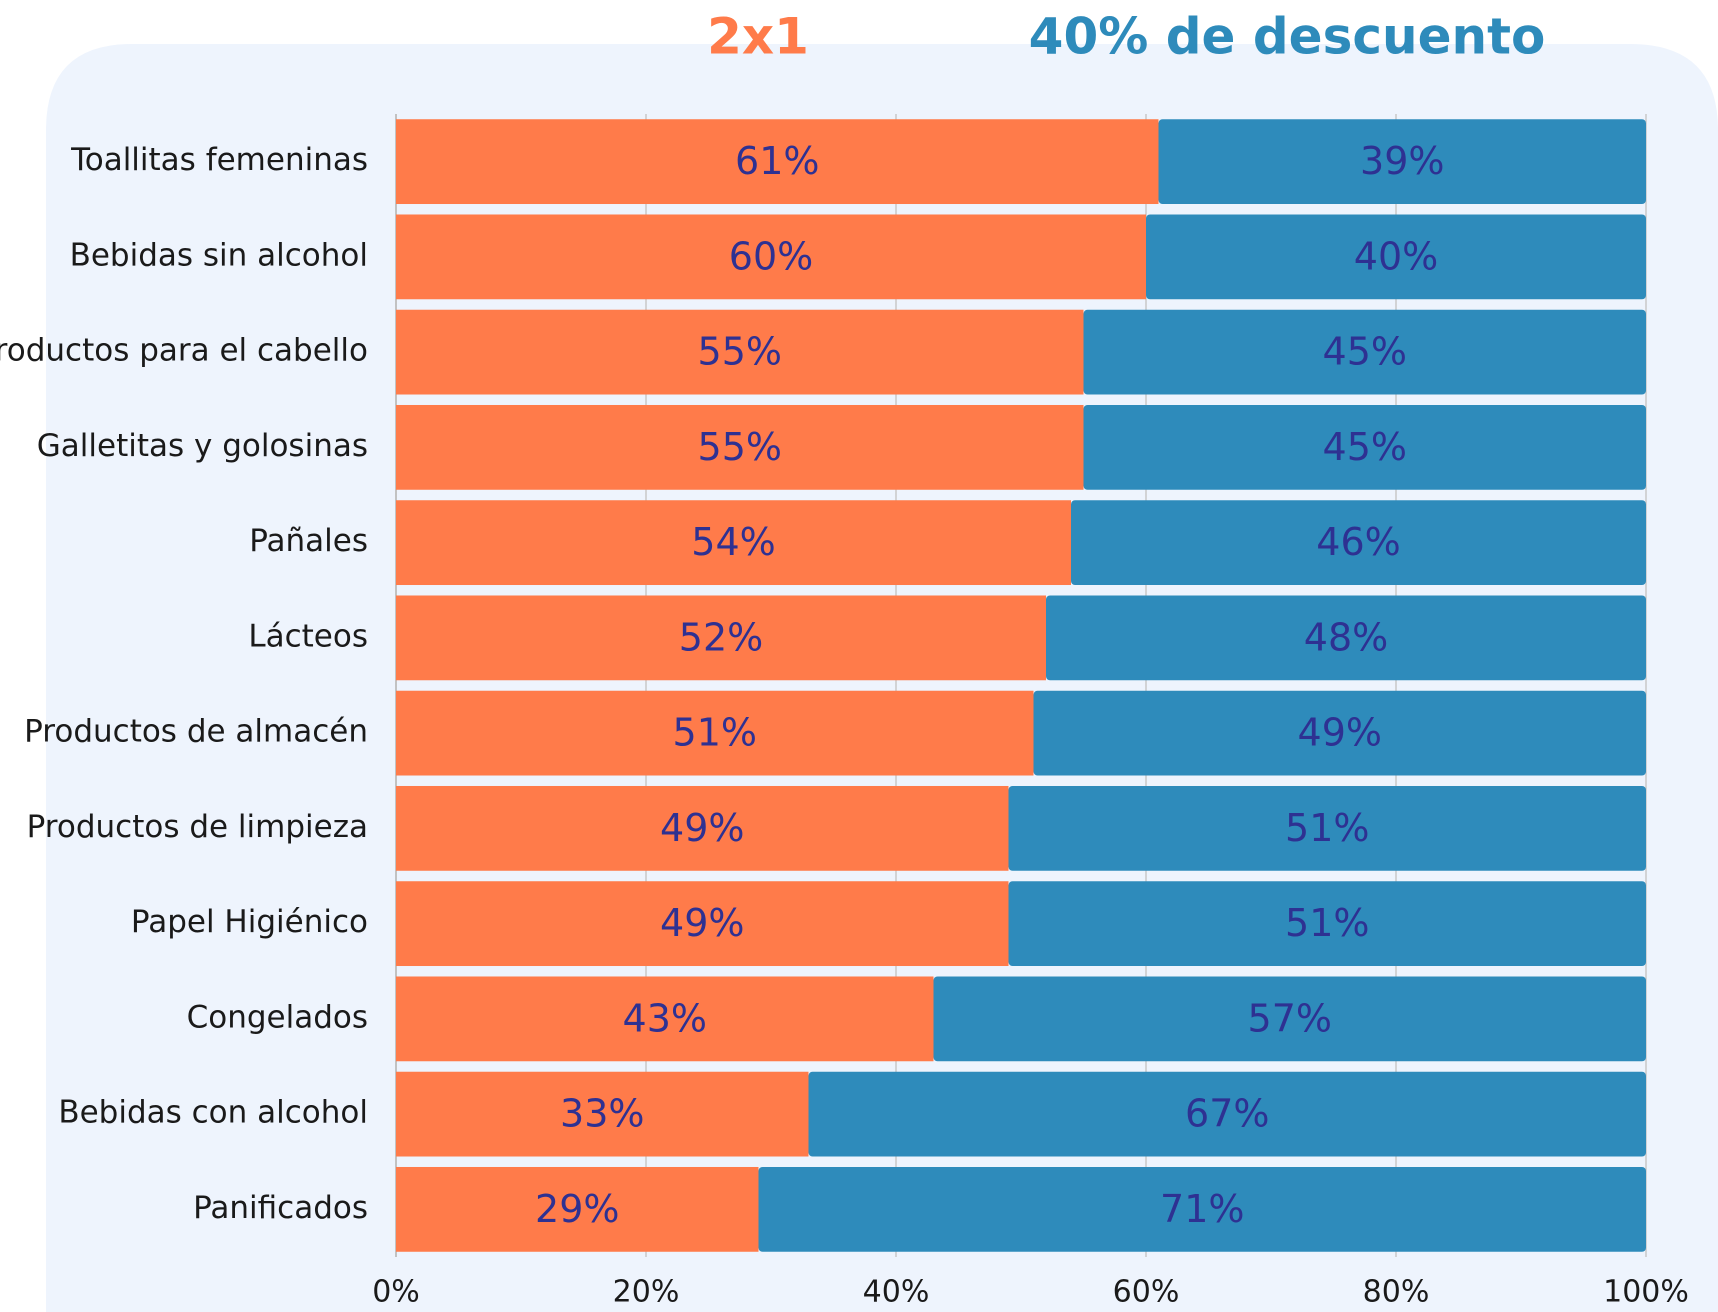 This screenshot has height=1312, width=1718. I want to click on value-label: 52%, so click(721, 637).